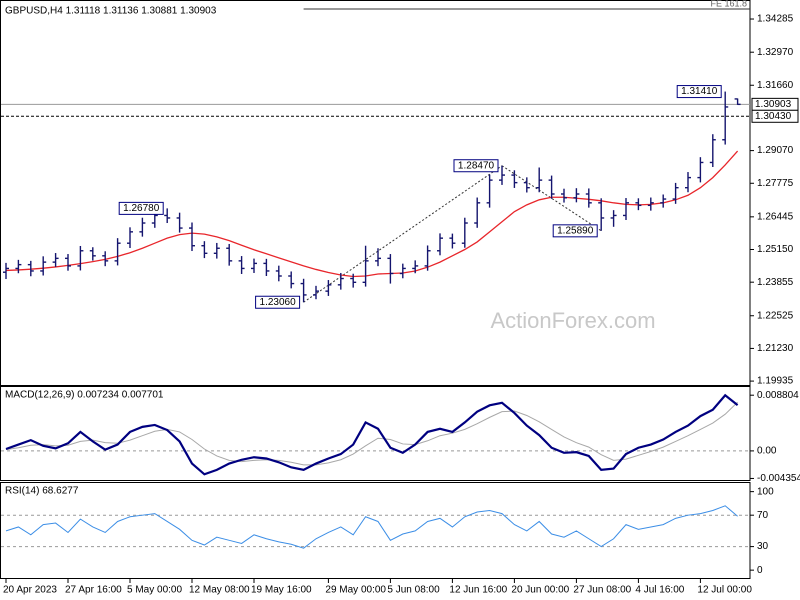 Image resolution: width=800 pixels, height=600 pixels. I want to click on x-tick-label: 12 Jun 16:00, so click(478, 590).